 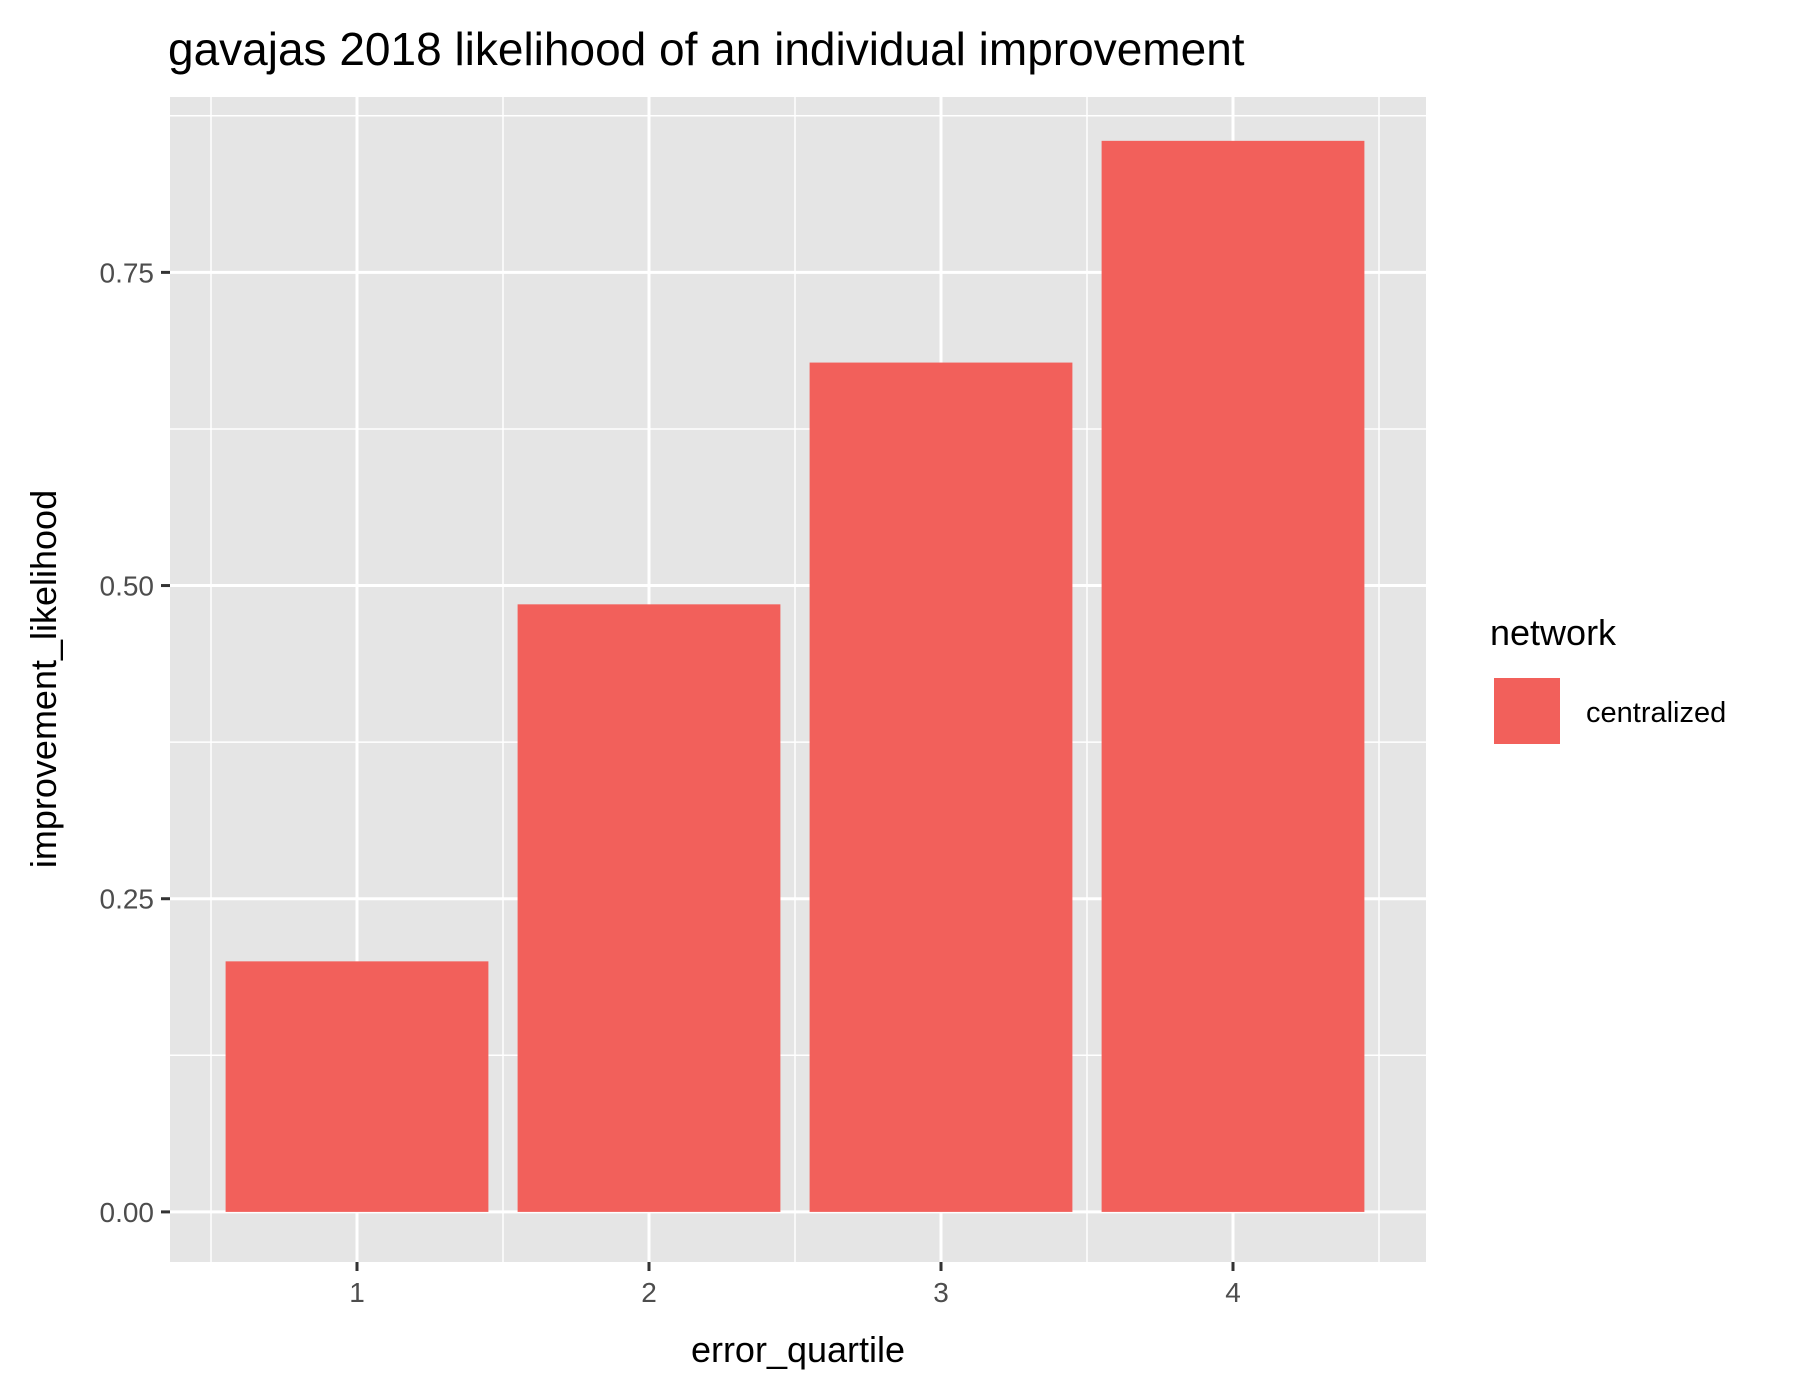 I want to click on y-tick-label: 0.75, so click(x=127, y=272).